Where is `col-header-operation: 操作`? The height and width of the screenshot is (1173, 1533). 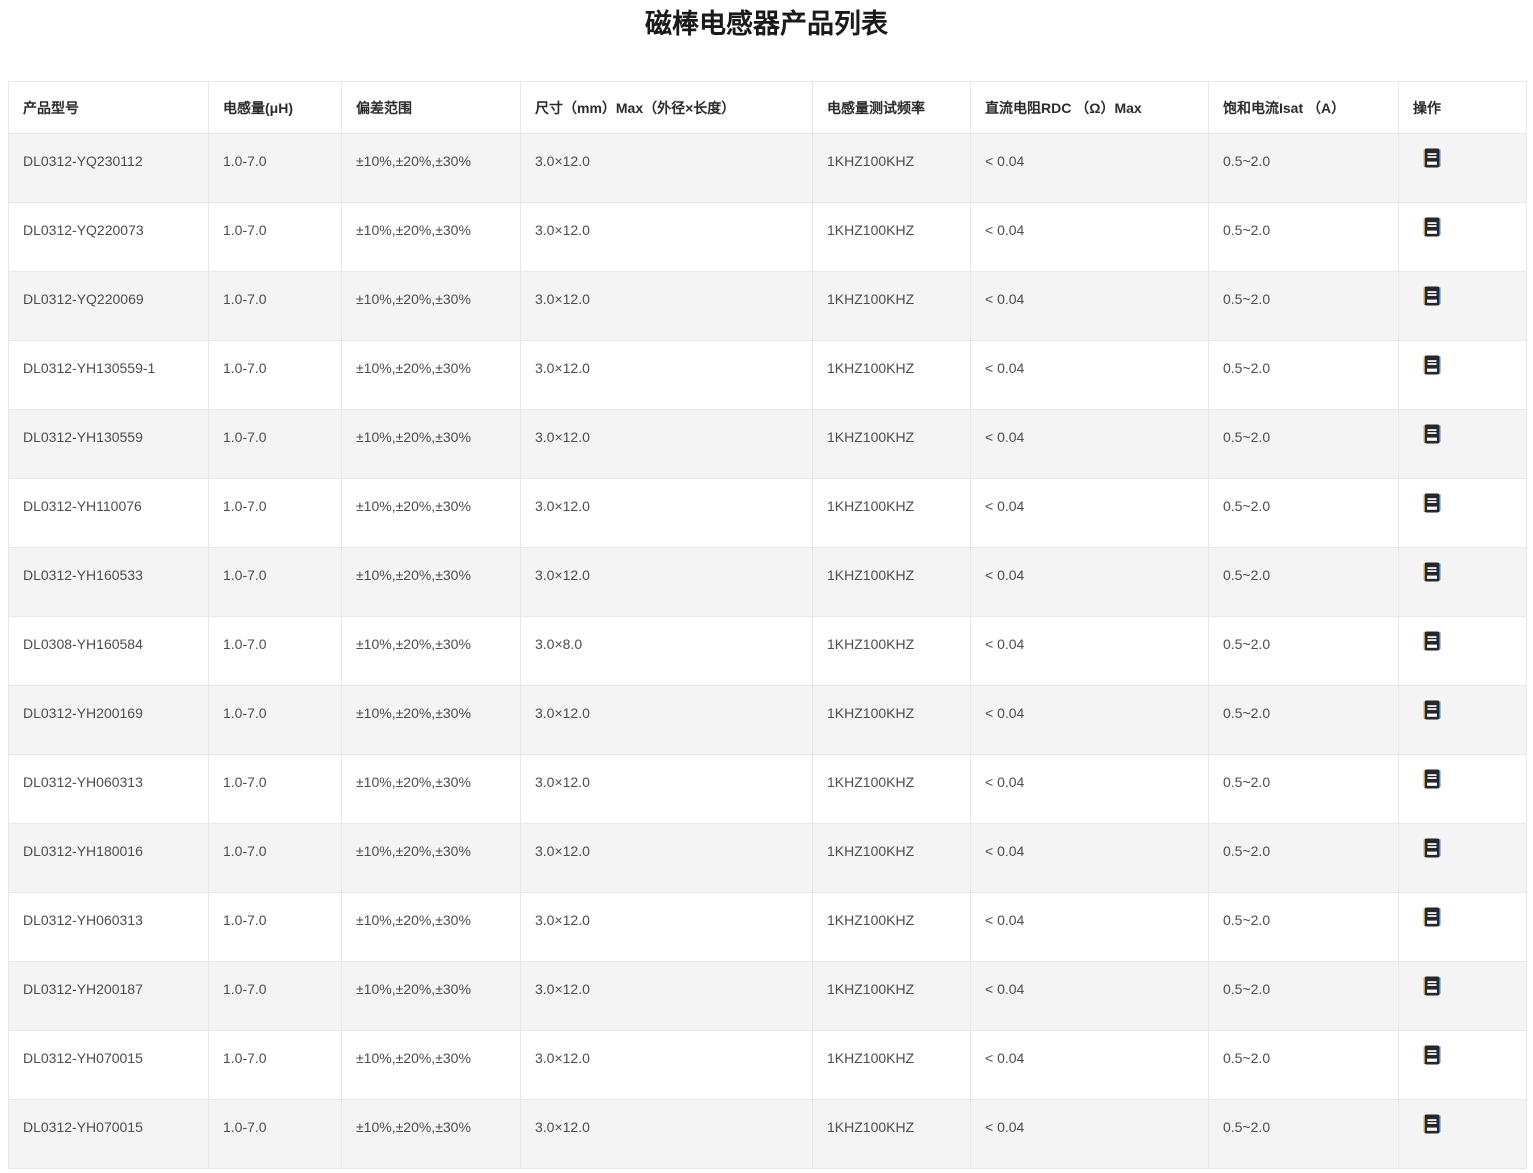 col-header-operation: 操作 is located at coordinates (1462, 107).